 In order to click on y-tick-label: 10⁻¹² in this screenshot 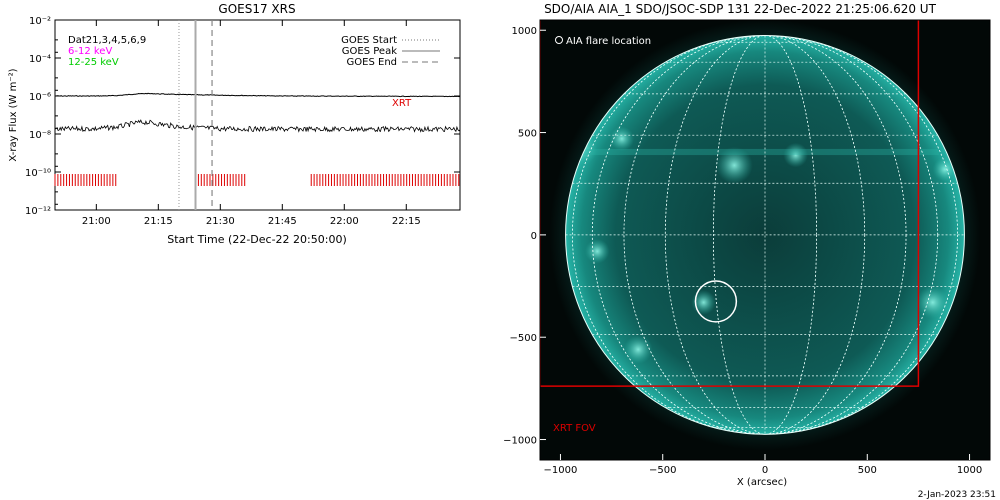, I will do `click(38, 211)`.